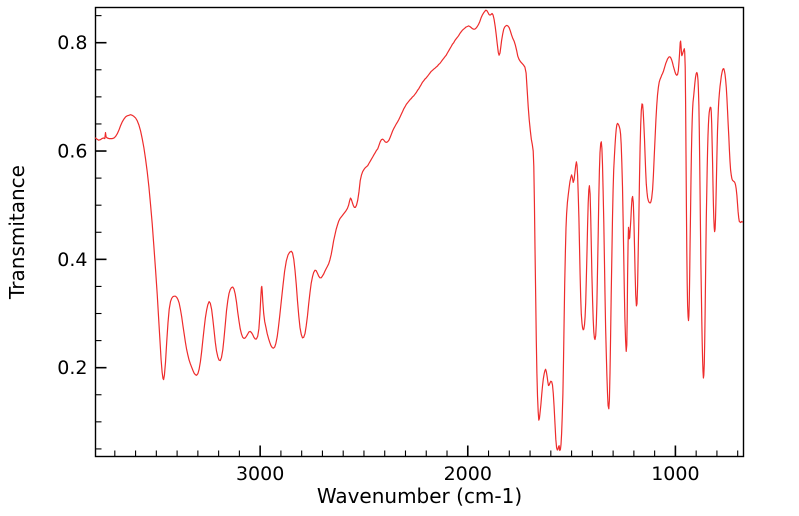  What do you see at coordinates (468, 474) in the screenshot?
I see `x-tick-label: 2000` at bounding box center [468, 474].